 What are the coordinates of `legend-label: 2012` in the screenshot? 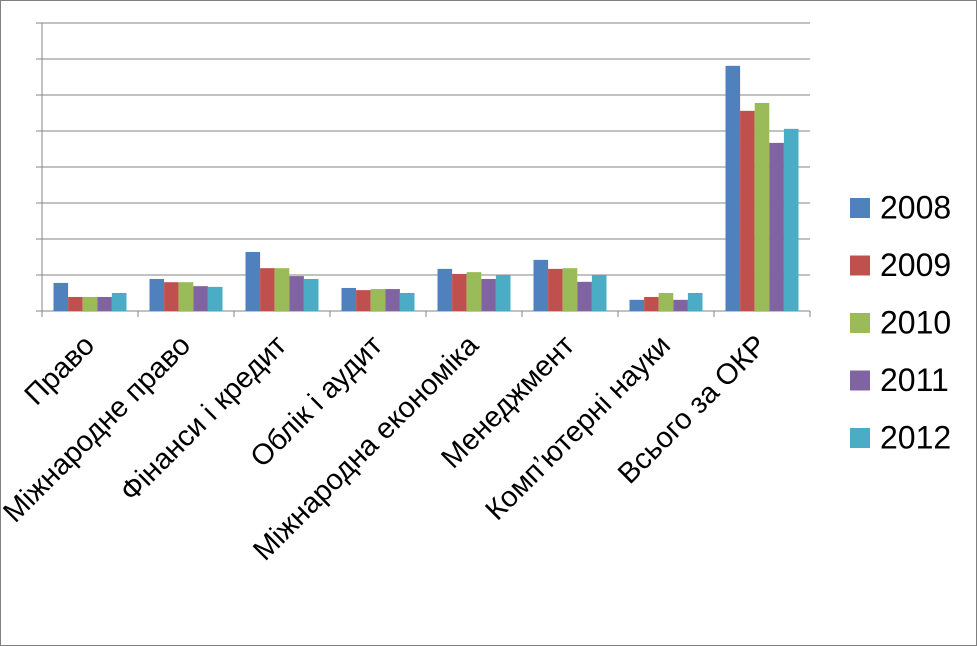 It's located at (915, 437).